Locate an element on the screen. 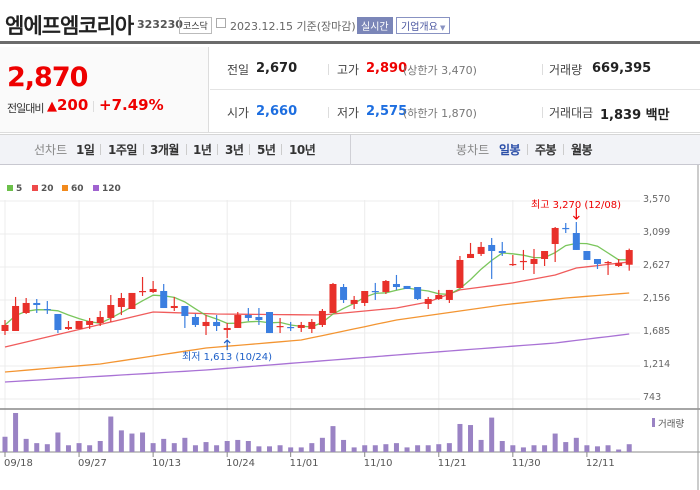 The height and width of the screenshot is (490, 700). period-5y: 5년 is located at coordinates (266, 150).